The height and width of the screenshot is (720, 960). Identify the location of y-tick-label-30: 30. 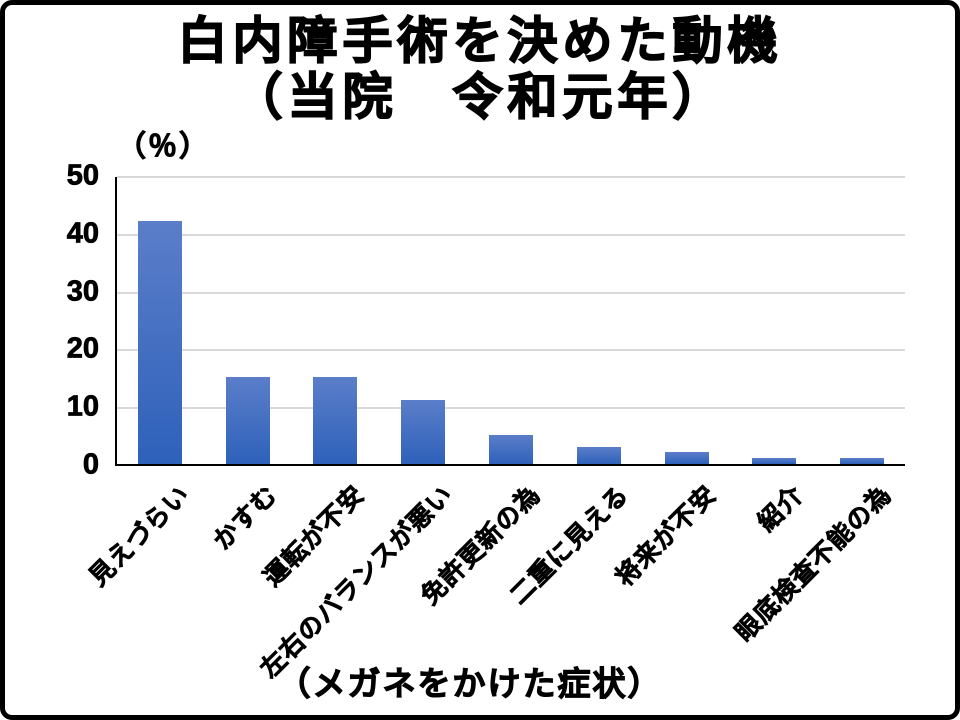
(82, 291).